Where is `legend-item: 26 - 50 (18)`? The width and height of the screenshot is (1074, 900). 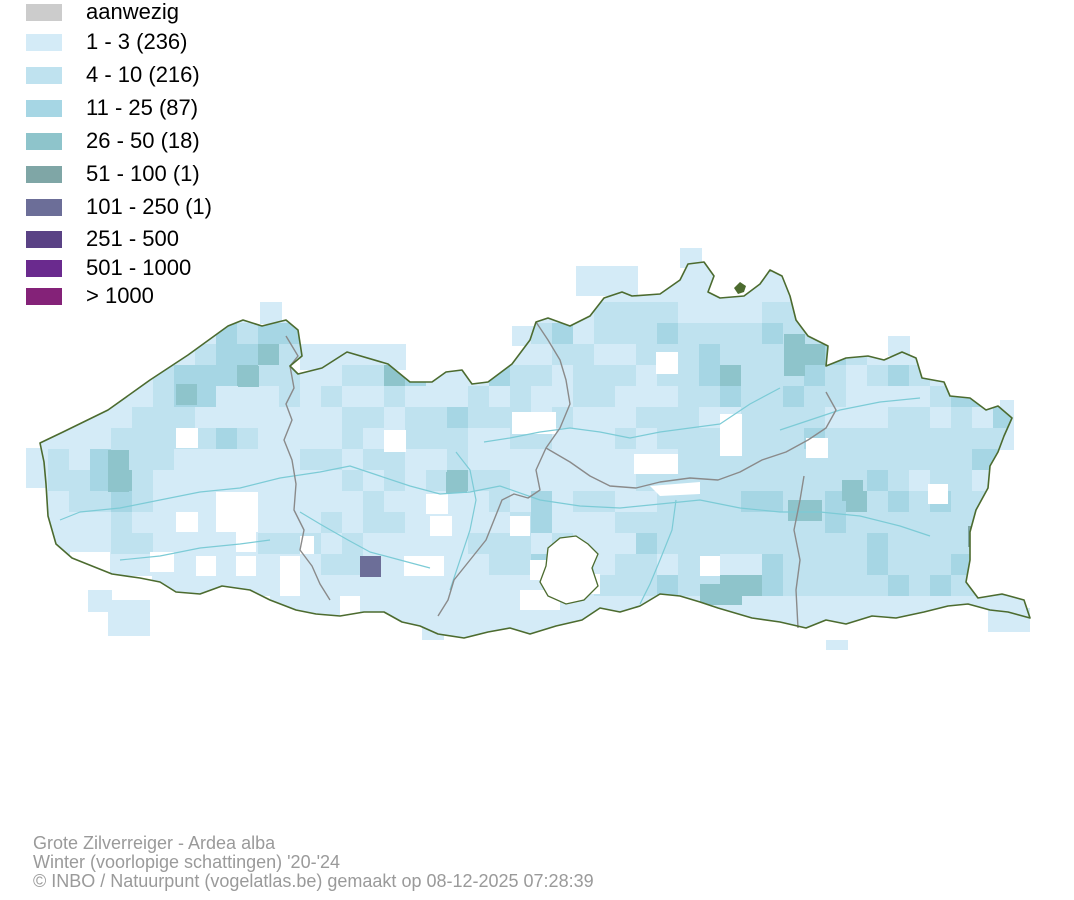
legend-item: 26 - 50 (18) is located at coordinates (156, 141).